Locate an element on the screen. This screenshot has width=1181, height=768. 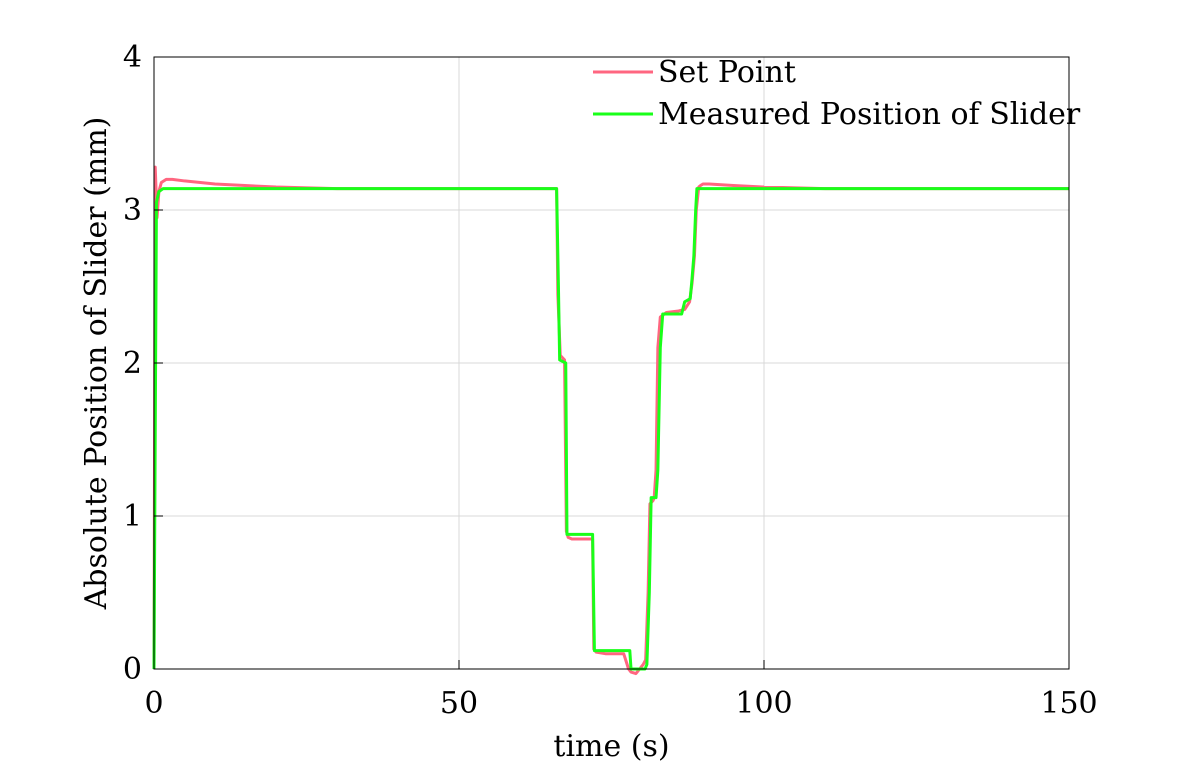
y-tick-label: 0 is located at coordinates (132, 669).